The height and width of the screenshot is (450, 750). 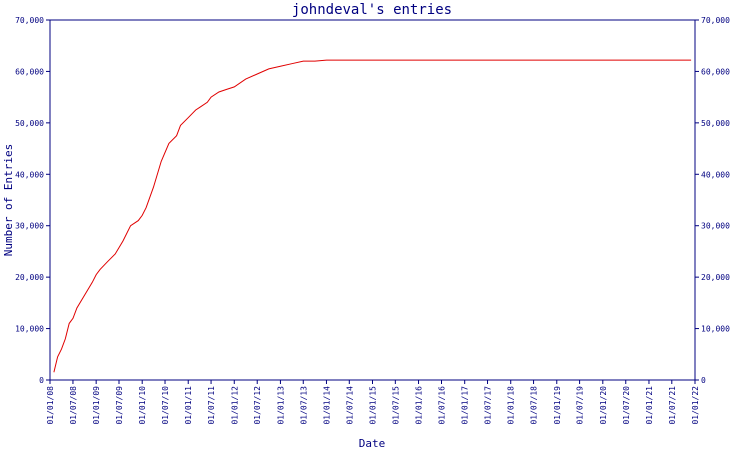 What do you see at coordinates (280, 405) in the screenshot?
I see `x-tick-label: 01/01/13` at bounding box center [280, 405].